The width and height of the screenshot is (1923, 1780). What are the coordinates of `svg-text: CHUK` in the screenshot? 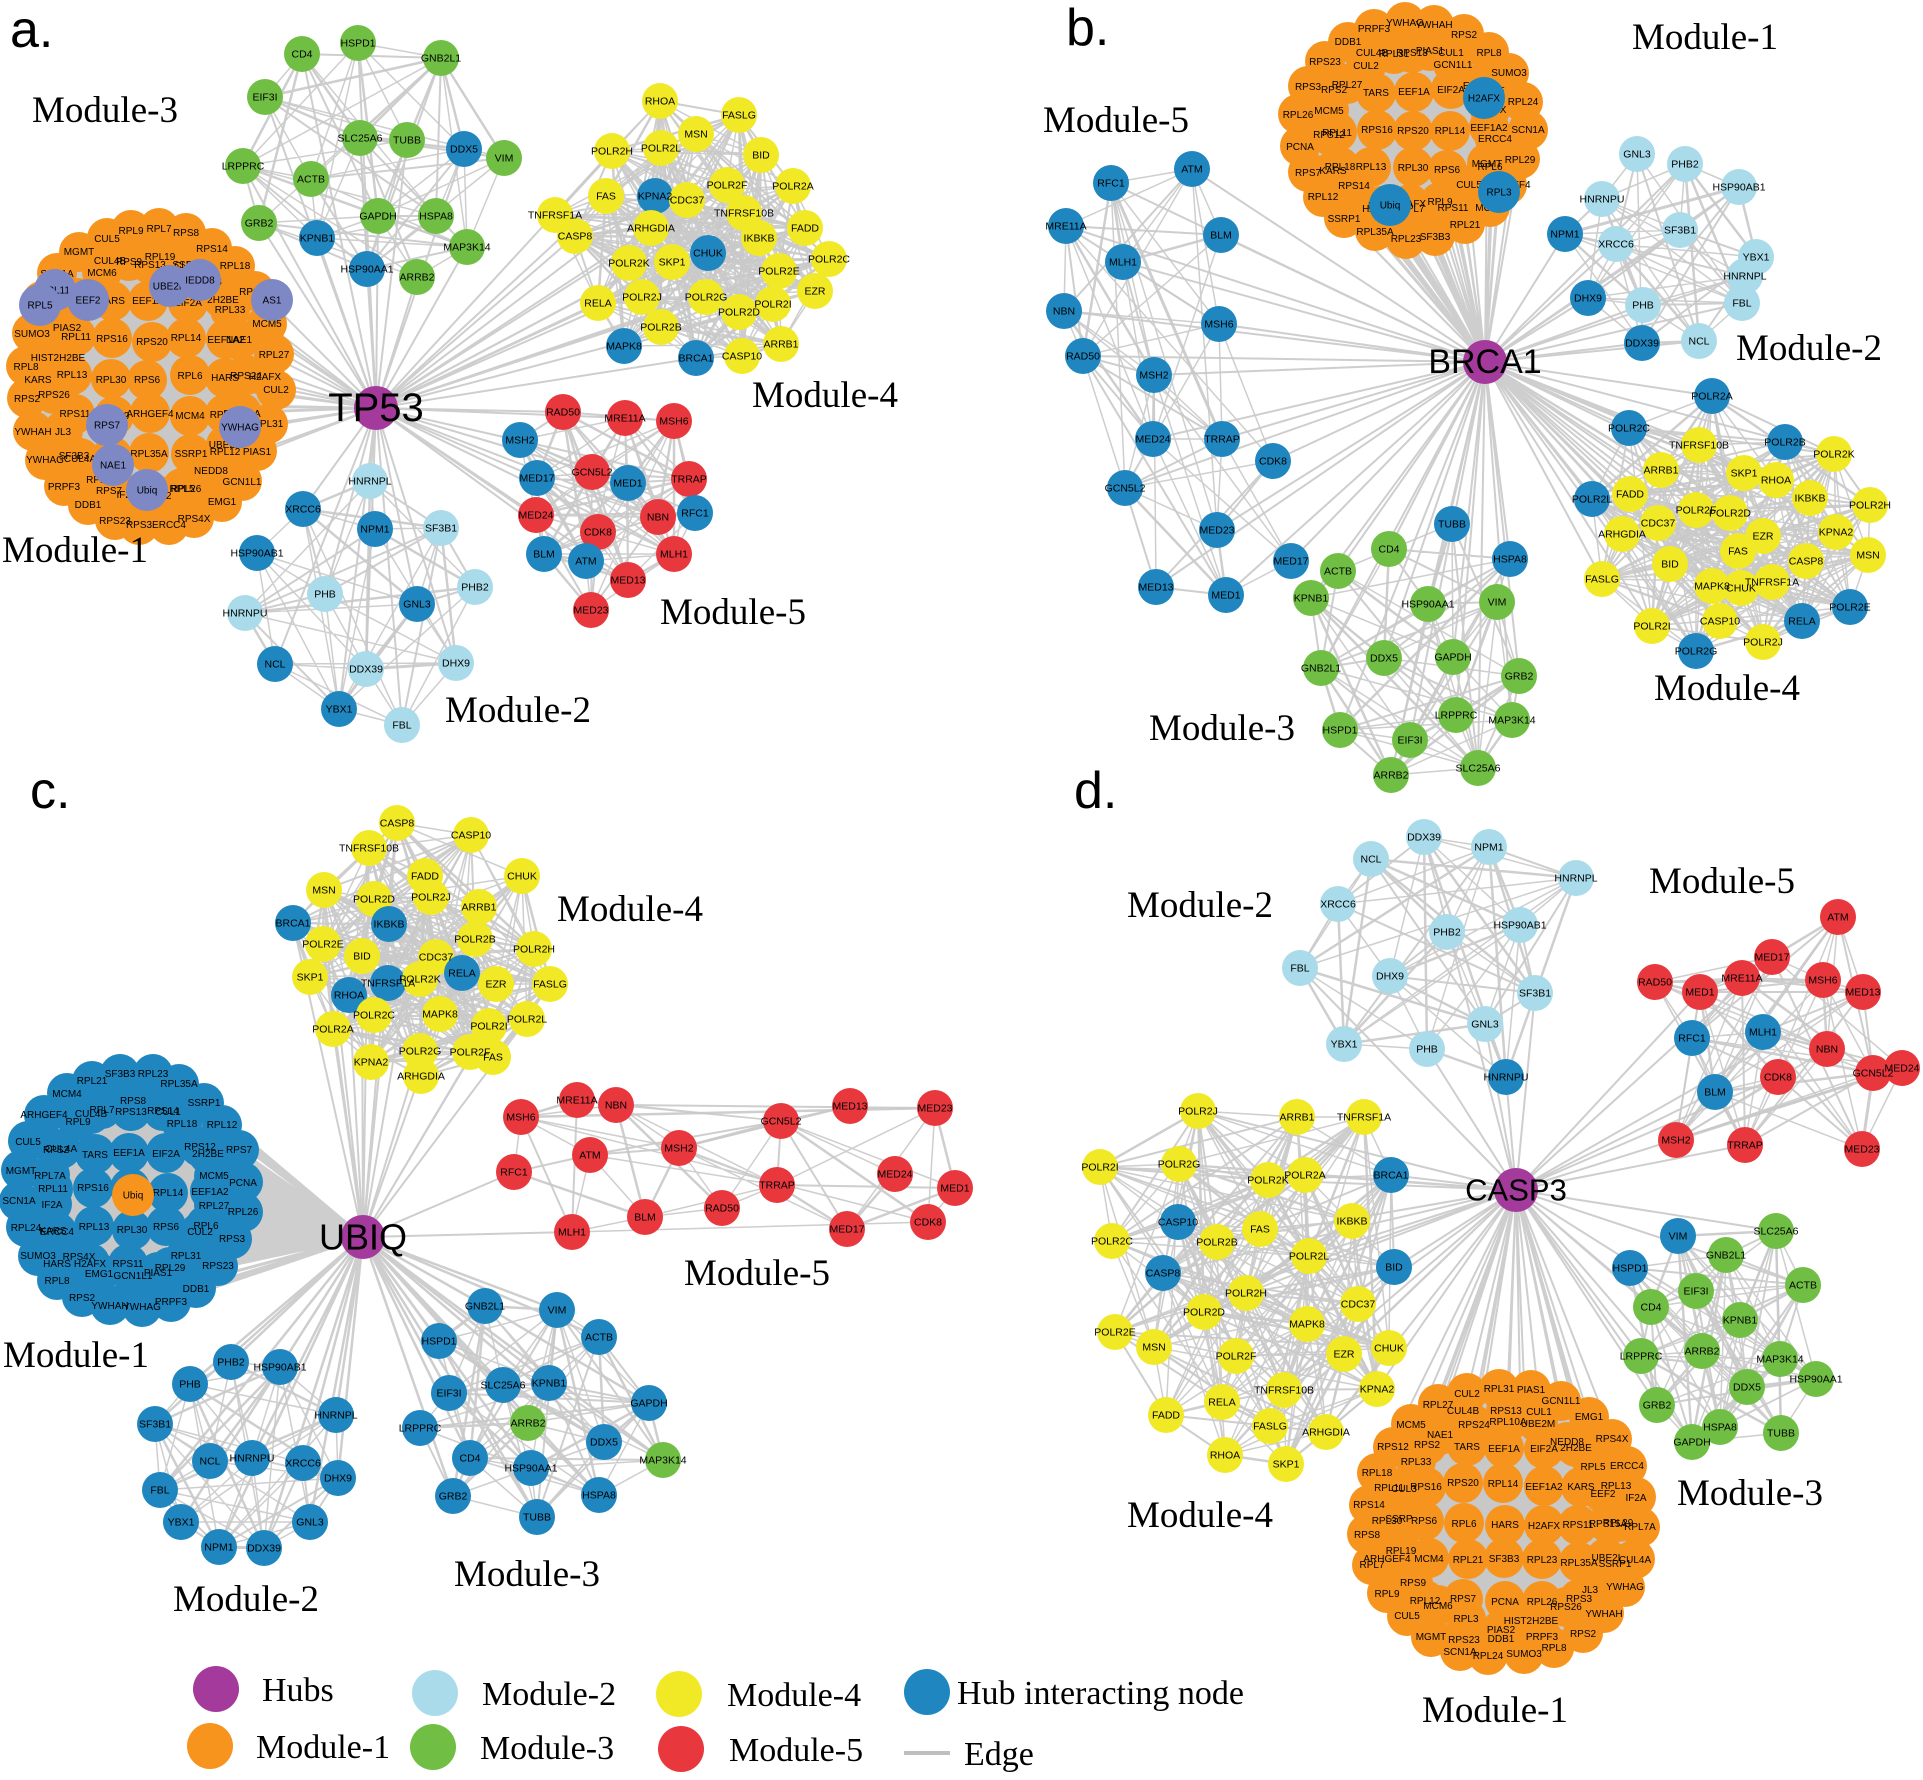 It's located at (708, 254).